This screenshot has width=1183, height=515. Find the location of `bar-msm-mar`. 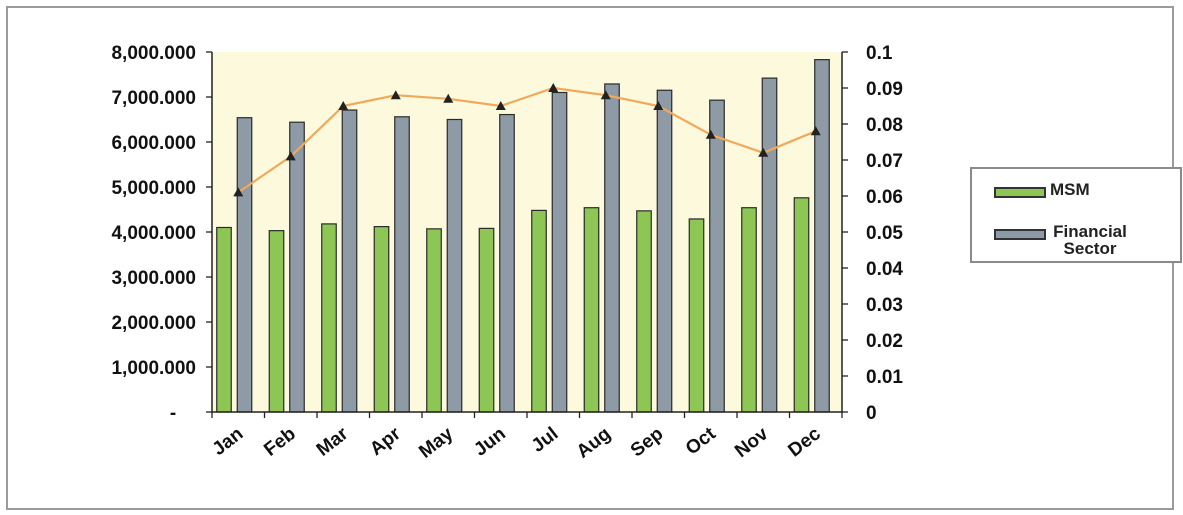

bar-msm-mar is located at coordinates (329, 318).